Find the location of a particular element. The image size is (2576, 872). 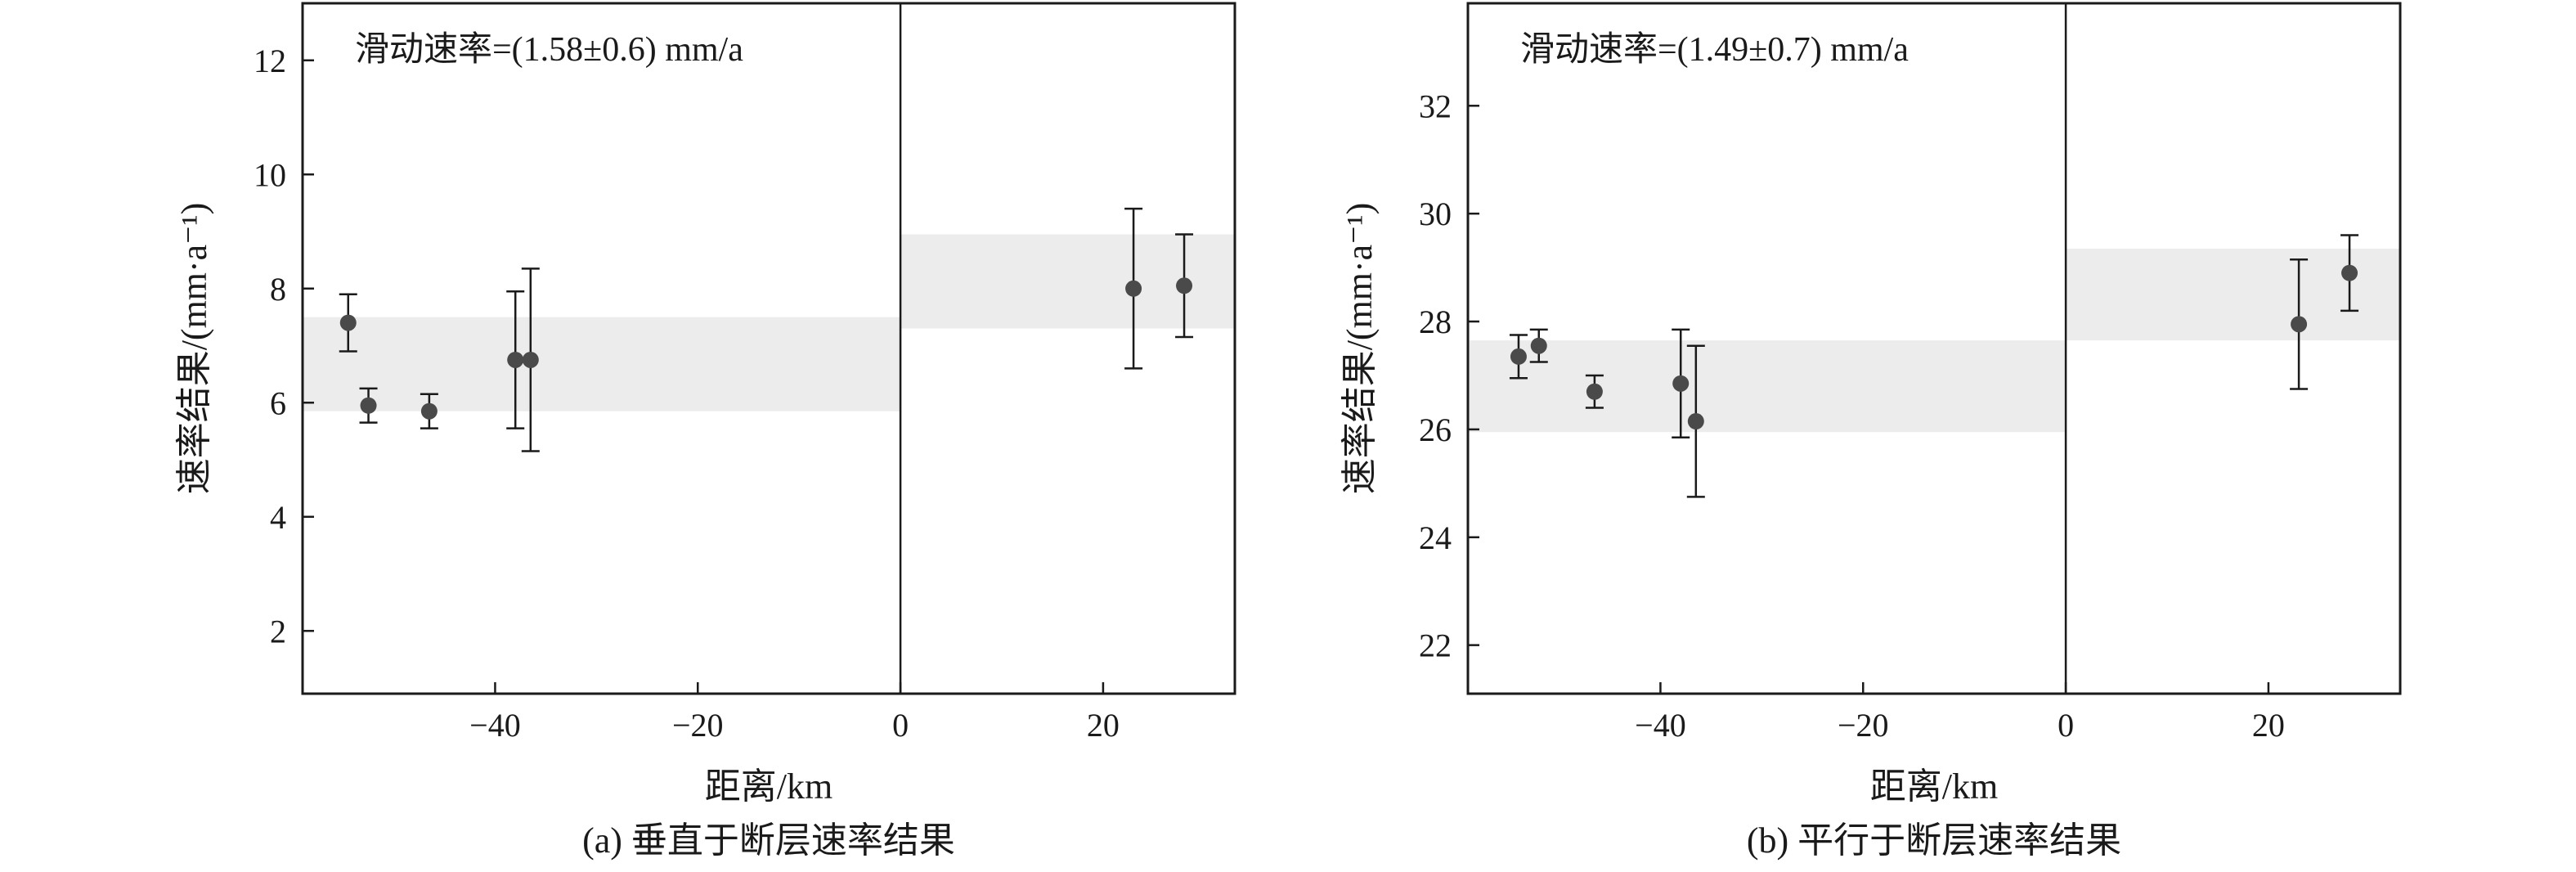

y-tick-label: 6 is located at coordinates (278, 402).